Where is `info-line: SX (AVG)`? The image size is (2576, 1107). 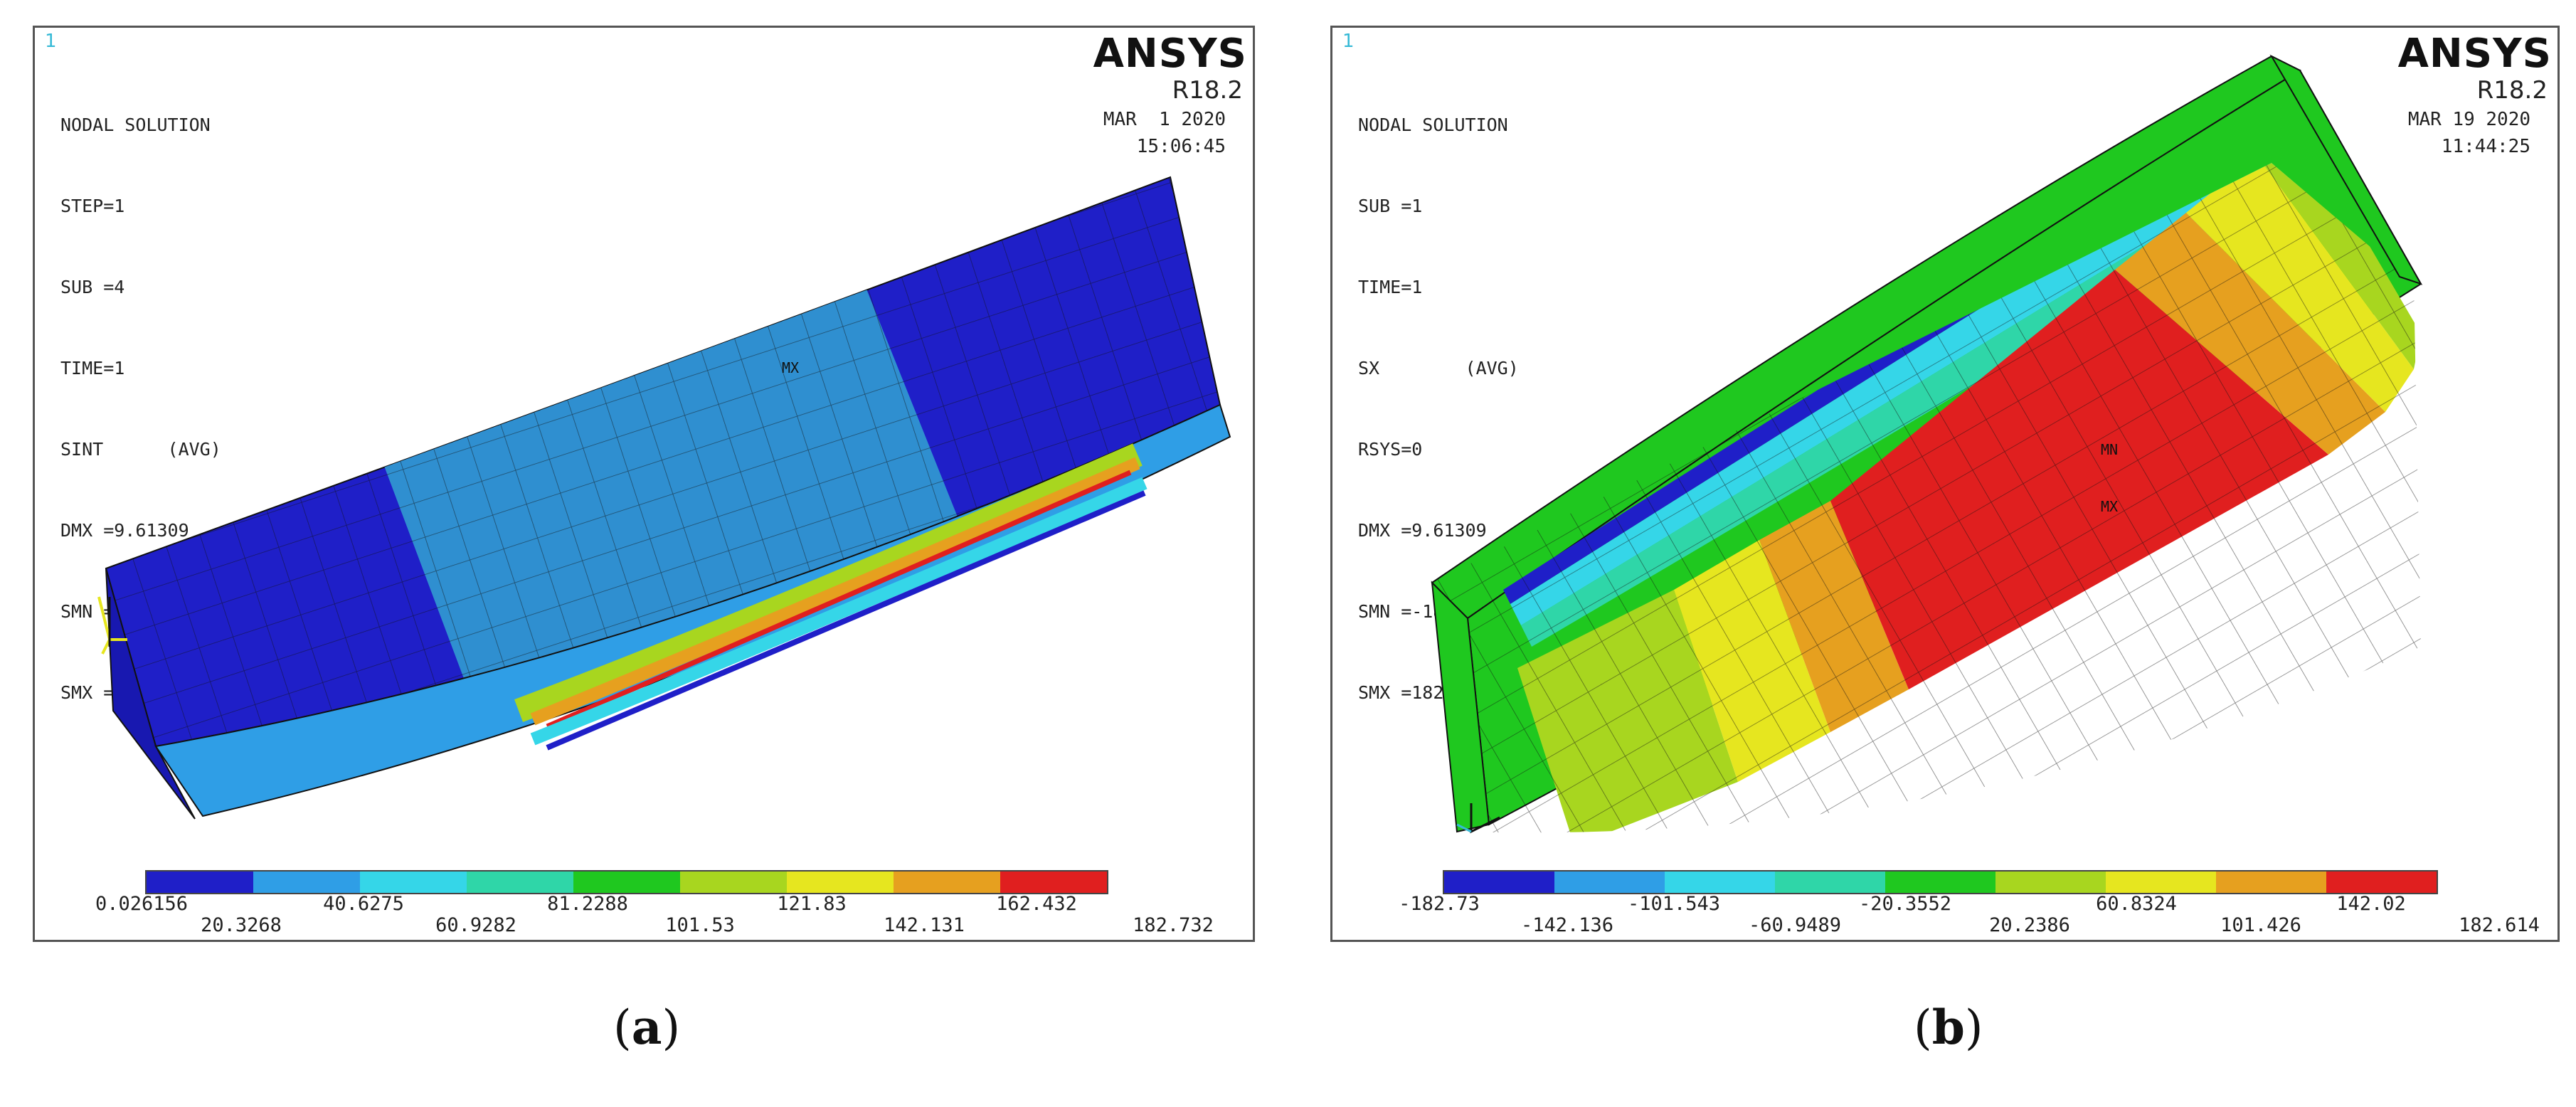
info-line: SX (AVG) is located at coordinates (1439, 368).